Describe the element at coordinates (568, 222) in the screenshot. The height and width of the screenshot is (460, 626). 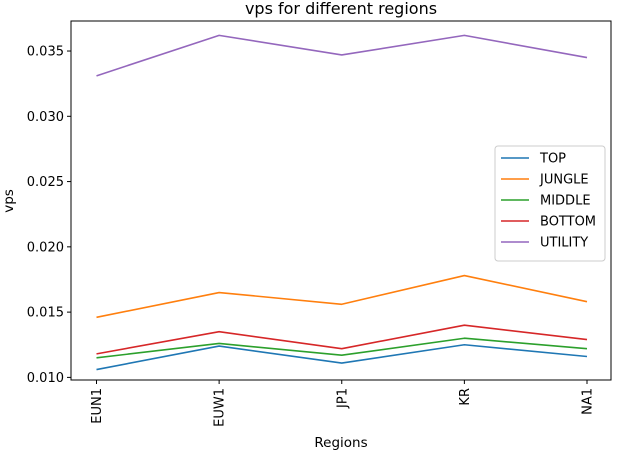
I see `legend-label: BOTTOM` at that location.